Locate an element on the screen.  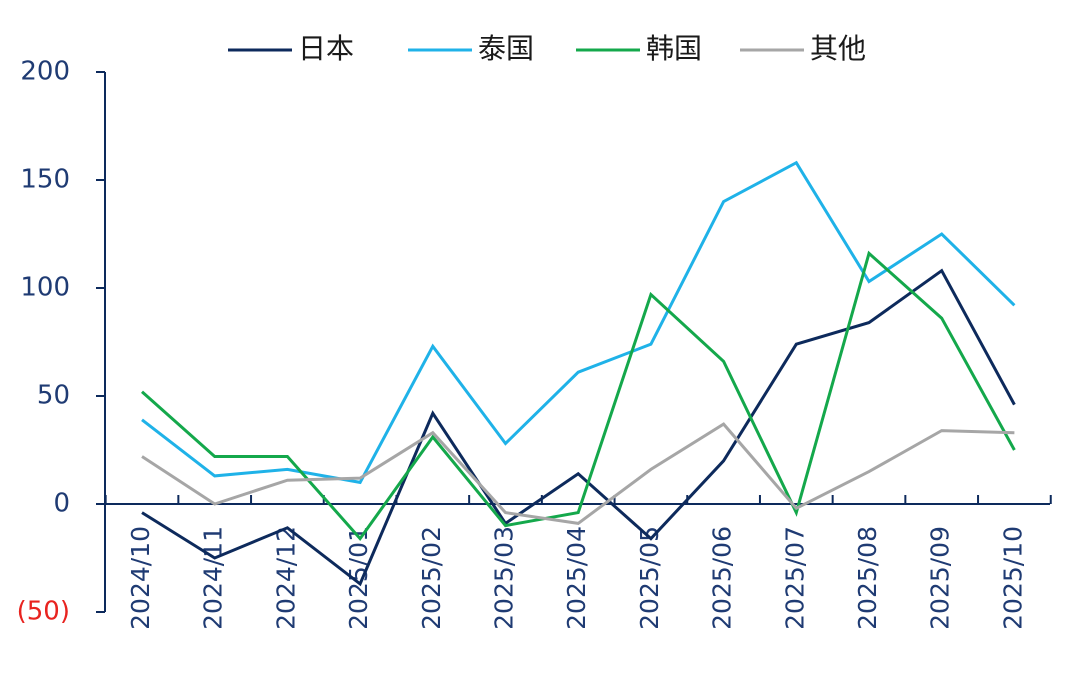
y-tick-label: 50 is located at coordinates (53, 396).